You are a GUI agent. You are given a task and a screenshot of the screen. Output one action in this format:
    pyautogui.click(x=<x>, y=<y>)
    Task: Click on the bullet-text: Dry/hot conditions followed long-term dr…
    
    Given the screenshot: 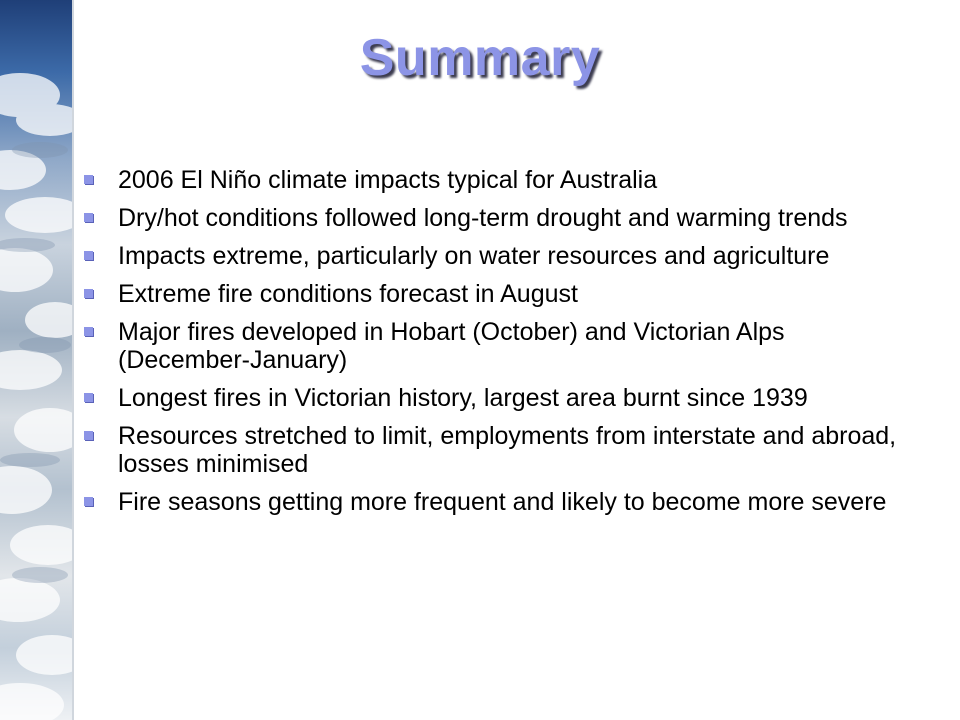 What is the action you would take?
    pyautogui.click(x=483, y=218)
    